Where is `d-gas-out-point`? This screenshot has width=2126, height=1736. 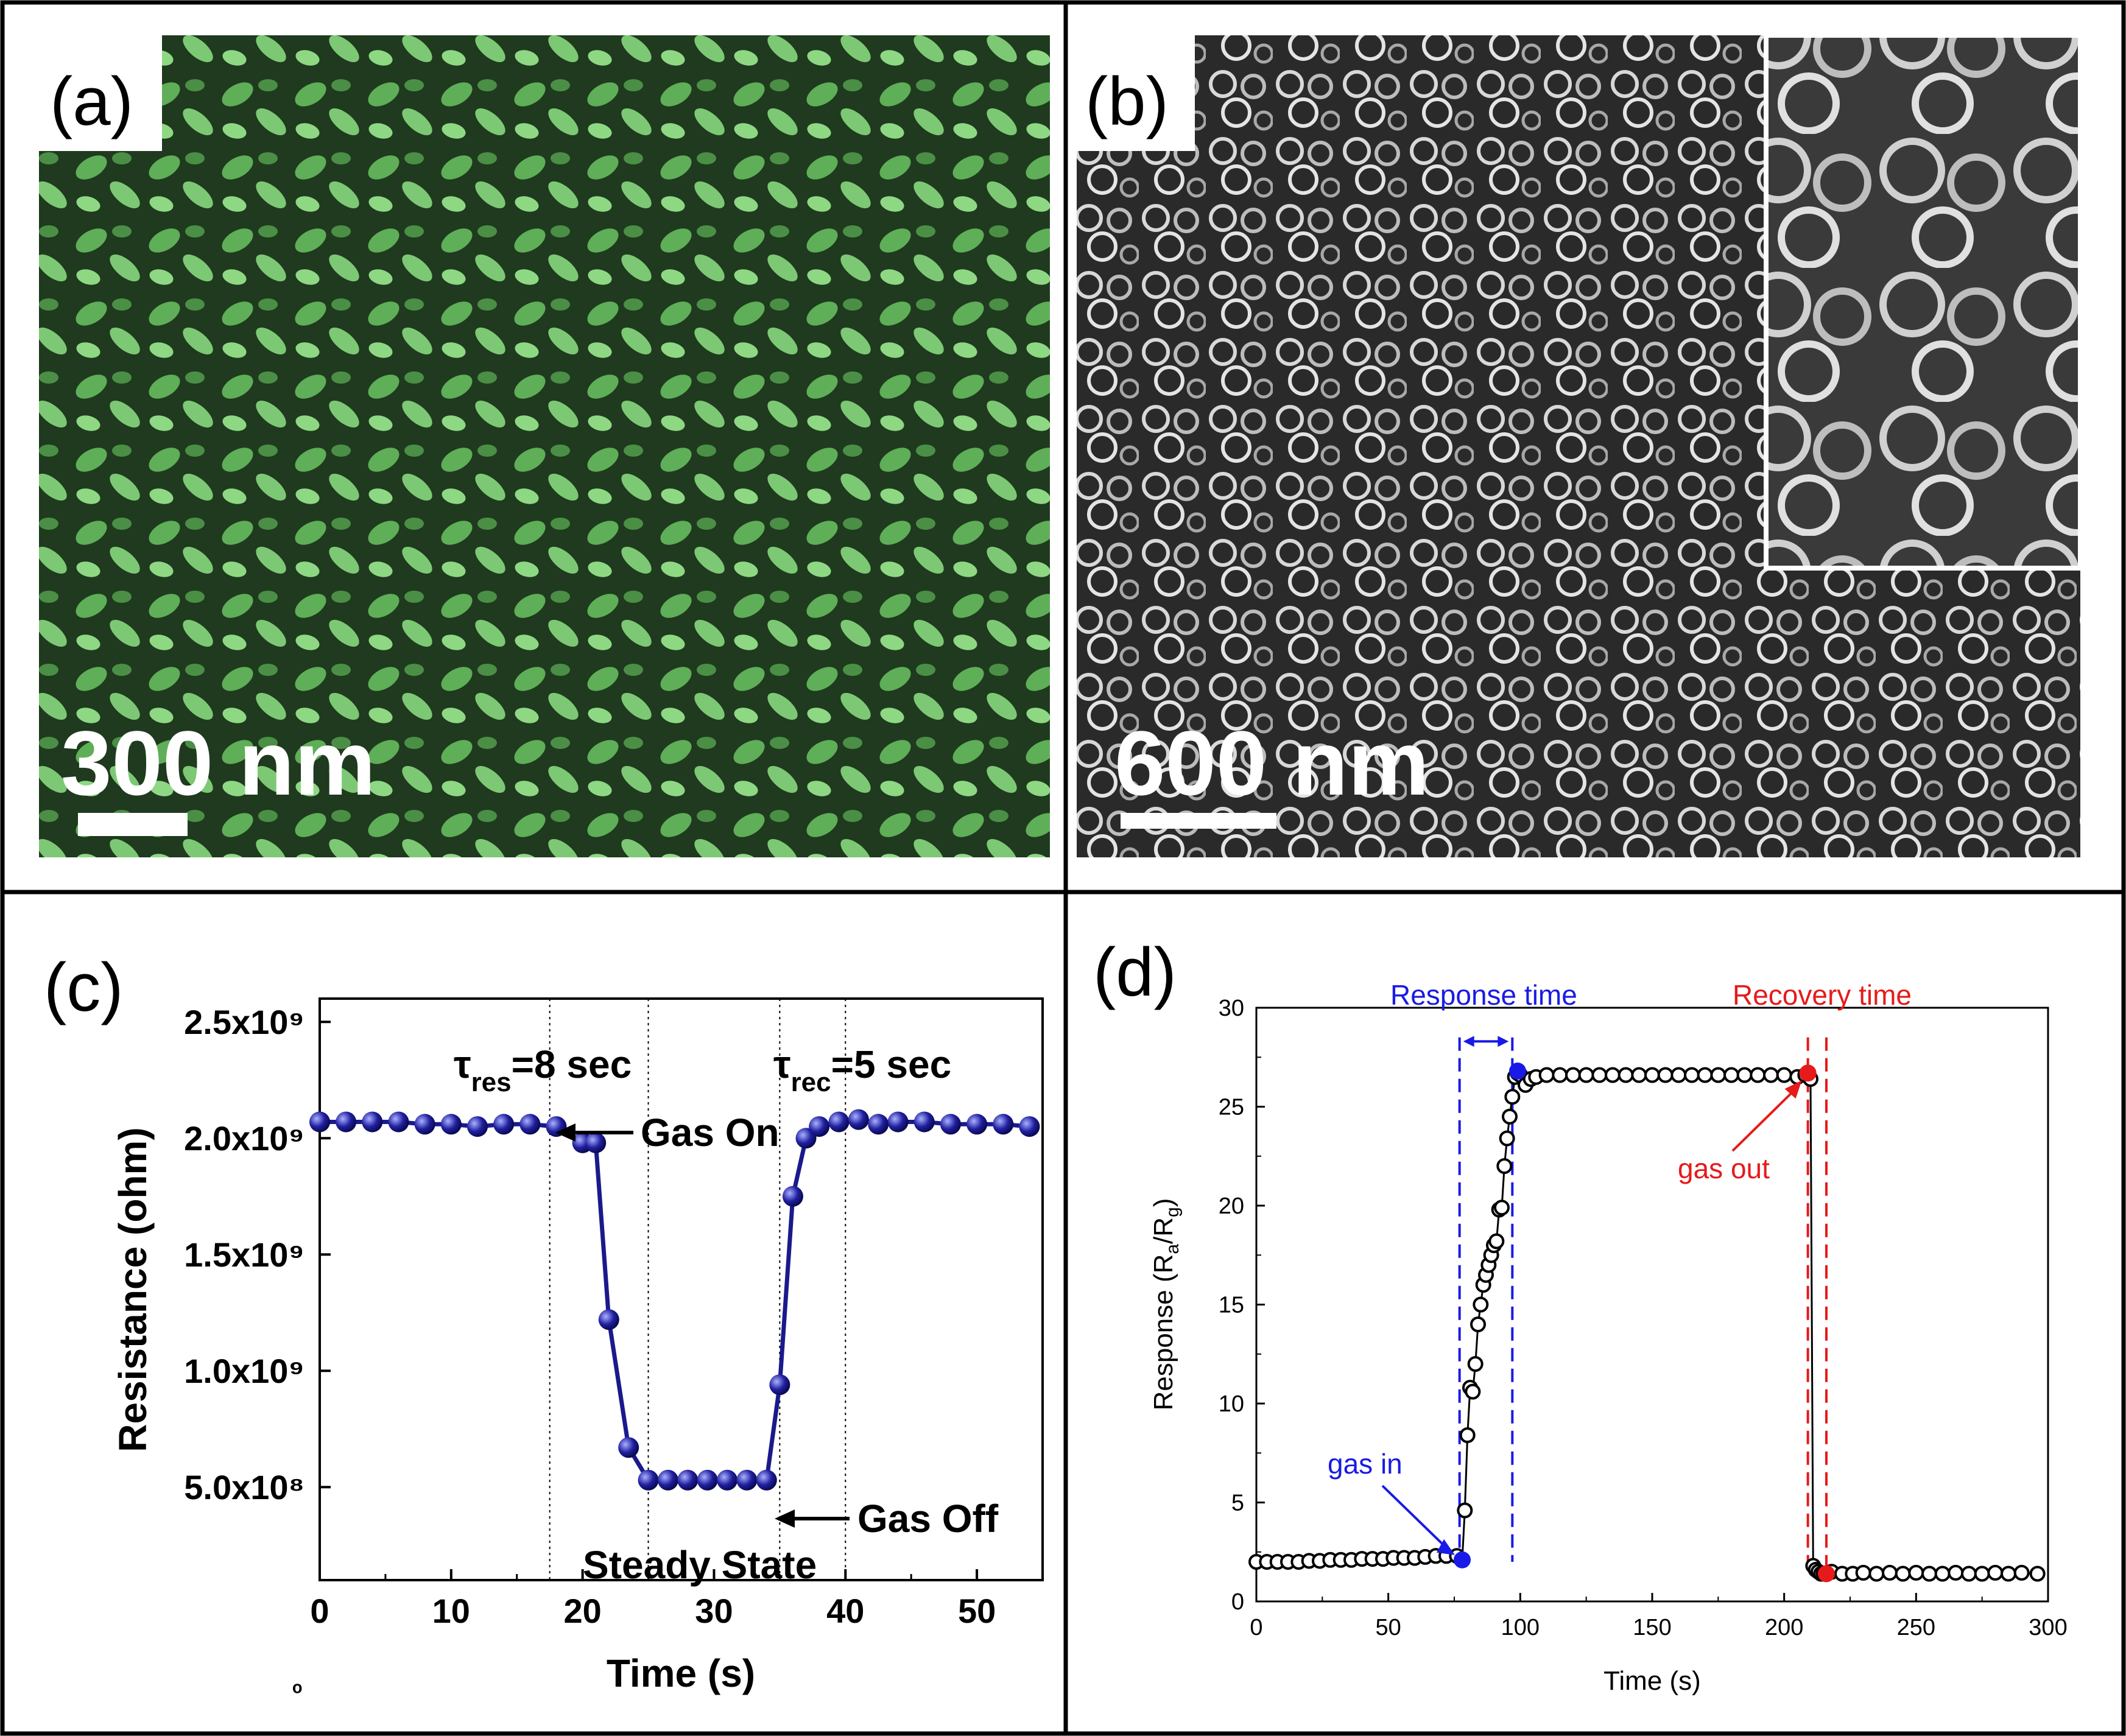 d-gas-out-point is located at coordinates (1808, 1073).